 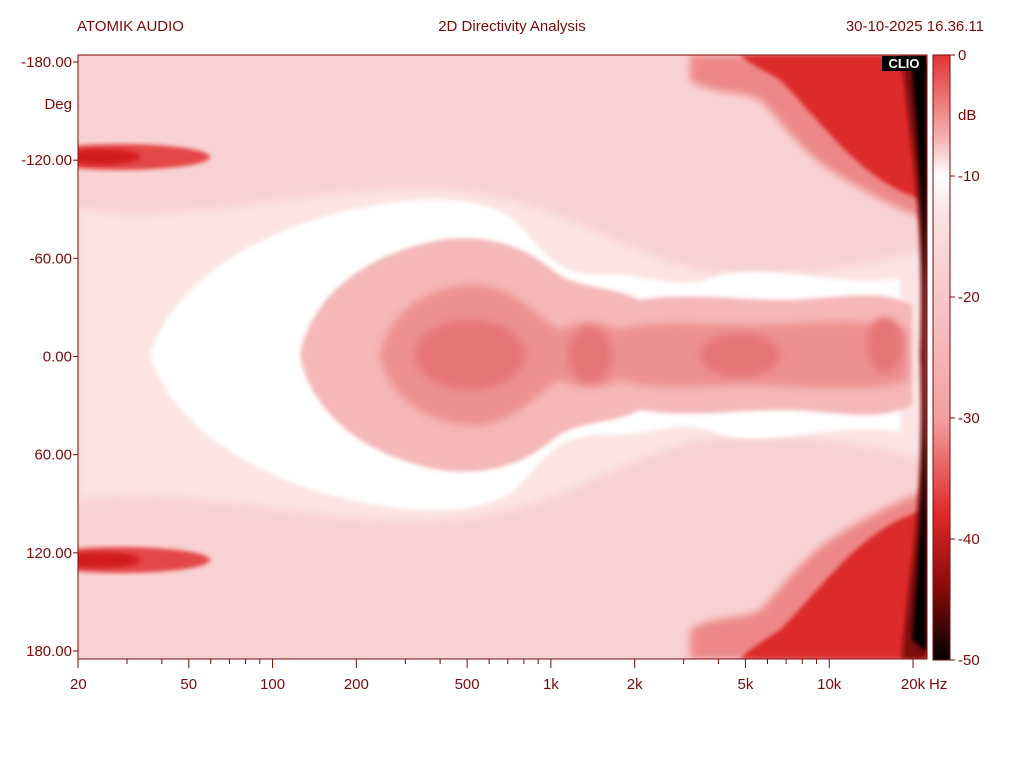 I want to click on heatmap-hotspot-1k5, so click(x=590, y=355).